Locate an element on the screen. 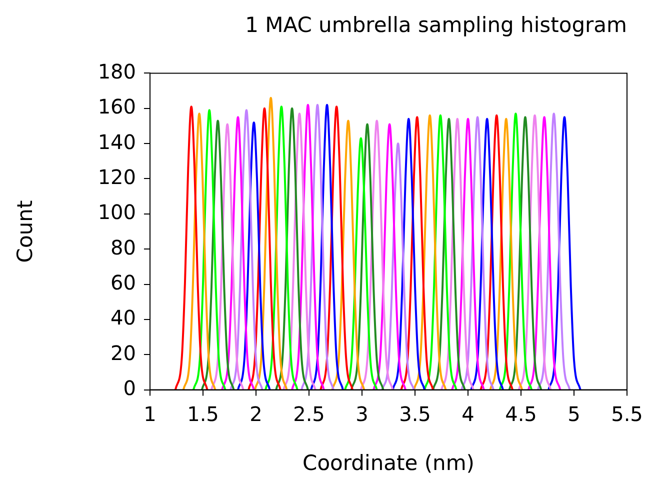 This screenshot has width=655, height=481. y-tick-label: 20 is located at coordinates (123, 352).